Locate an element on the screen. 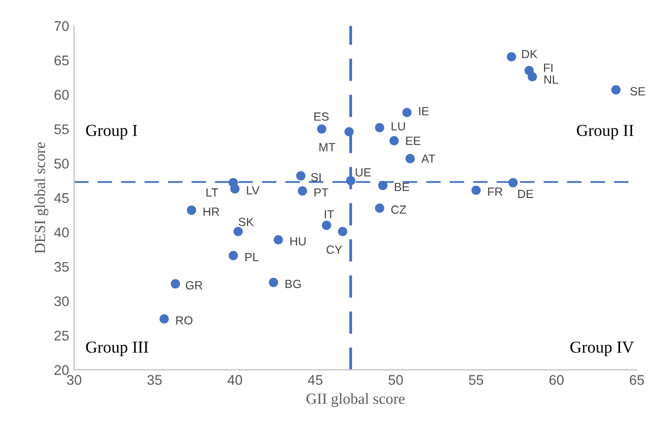 The height and width of the screenshot is (430, 662). y-tick-label: 65 is located at coordinates (61, 61).